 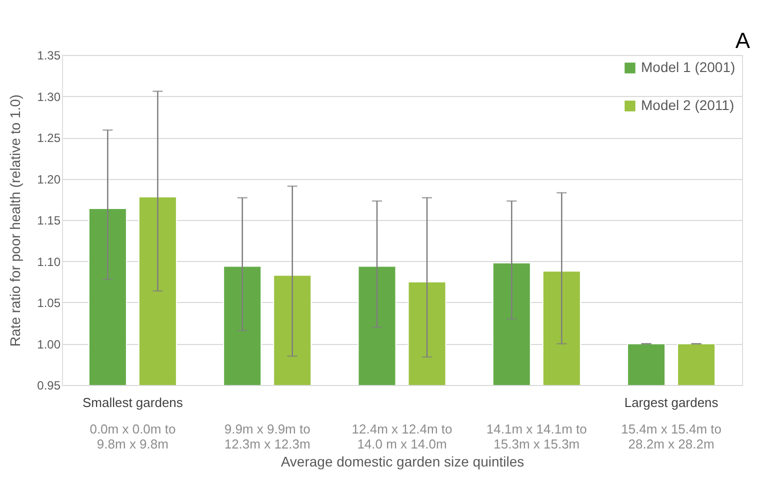 What do you see at coordinates (536, 437) in the screenshot?
I see `x-tick-label: 14.1m x 14.1m to 15.3m x 15.3m` at bounding box center [536, 437].